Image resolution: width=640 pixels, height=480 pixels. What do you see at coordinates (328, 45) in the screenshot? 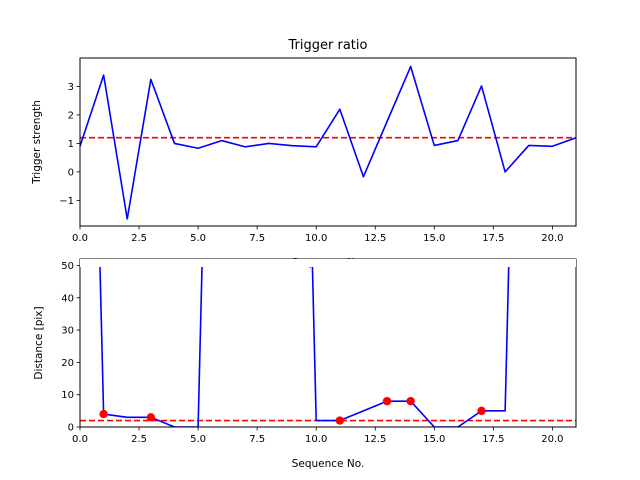
I see `chart-title: Trigger ratio` at bounding box center [328, 45].